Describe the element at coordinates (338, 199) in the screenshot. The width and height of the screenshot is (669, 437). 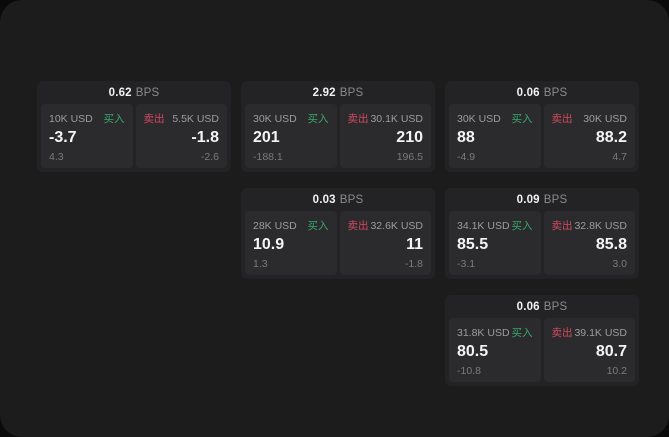
I see `card-header: 0.03 BPS` at that location.